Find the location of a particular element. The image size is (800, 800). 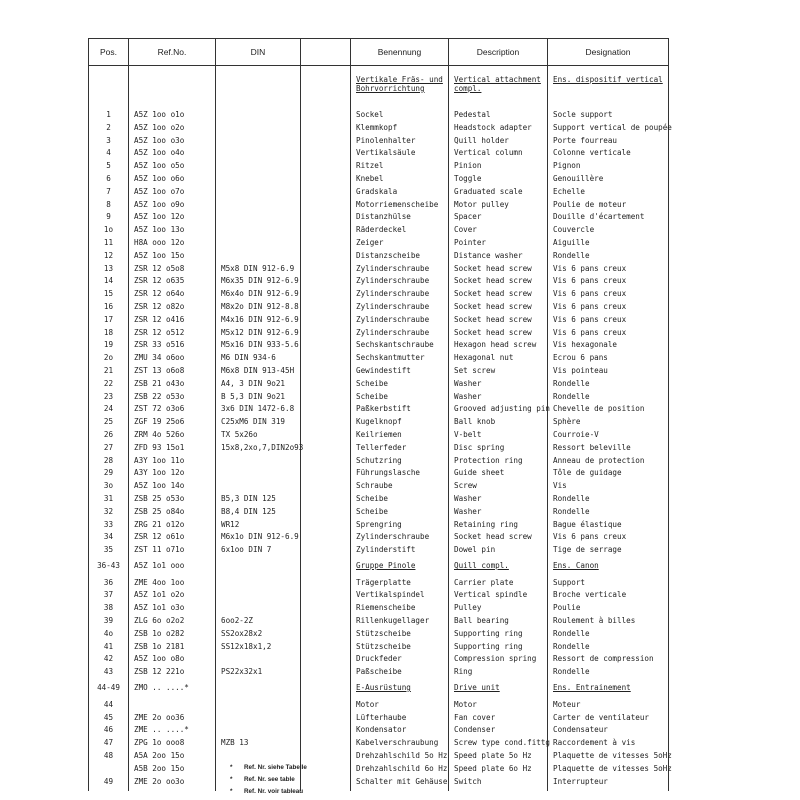

cell-description: Quill holder is located at coordinates (498, 141).